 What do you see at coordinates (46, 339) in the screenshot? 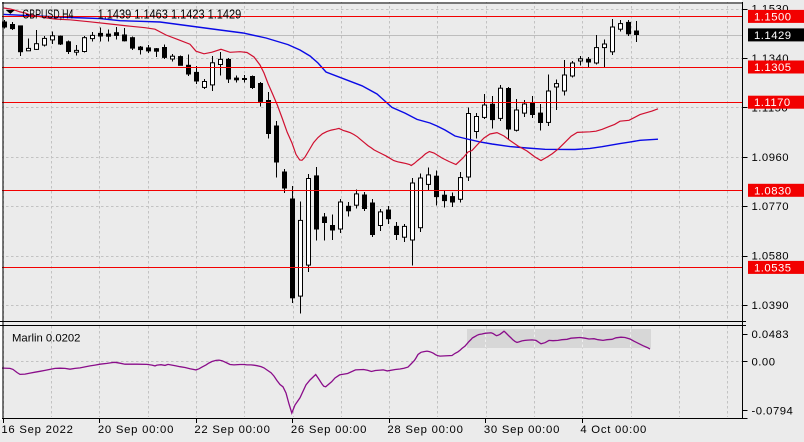
I see `svg-text: Marlin 0.0202` at bounding box center [46, 339].